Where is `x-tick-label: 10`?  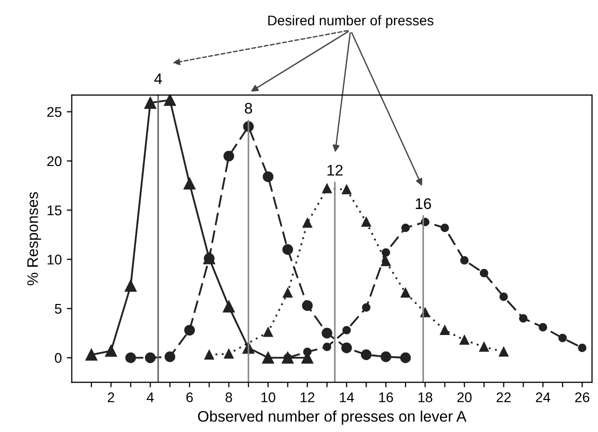 x-tick-label: 10 is located at coordinates (268, 397).